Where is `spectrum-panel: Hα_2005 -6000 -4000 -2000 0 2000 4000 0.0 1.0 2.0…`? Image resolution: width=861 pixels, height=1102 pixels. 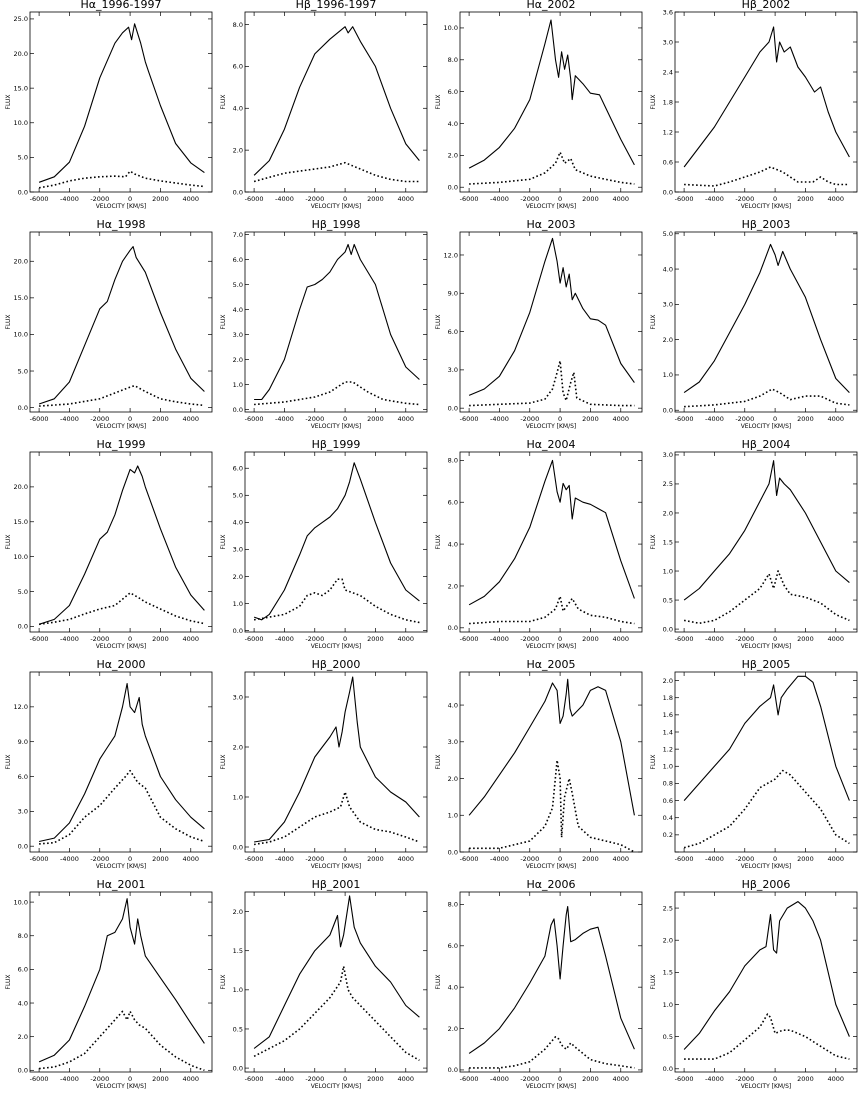
spectrum-panel: Hα_2005 -6000 -4000 -2000 0 2000 4000 0.0 1.0 2.0… is located at coordinates (539, 764).